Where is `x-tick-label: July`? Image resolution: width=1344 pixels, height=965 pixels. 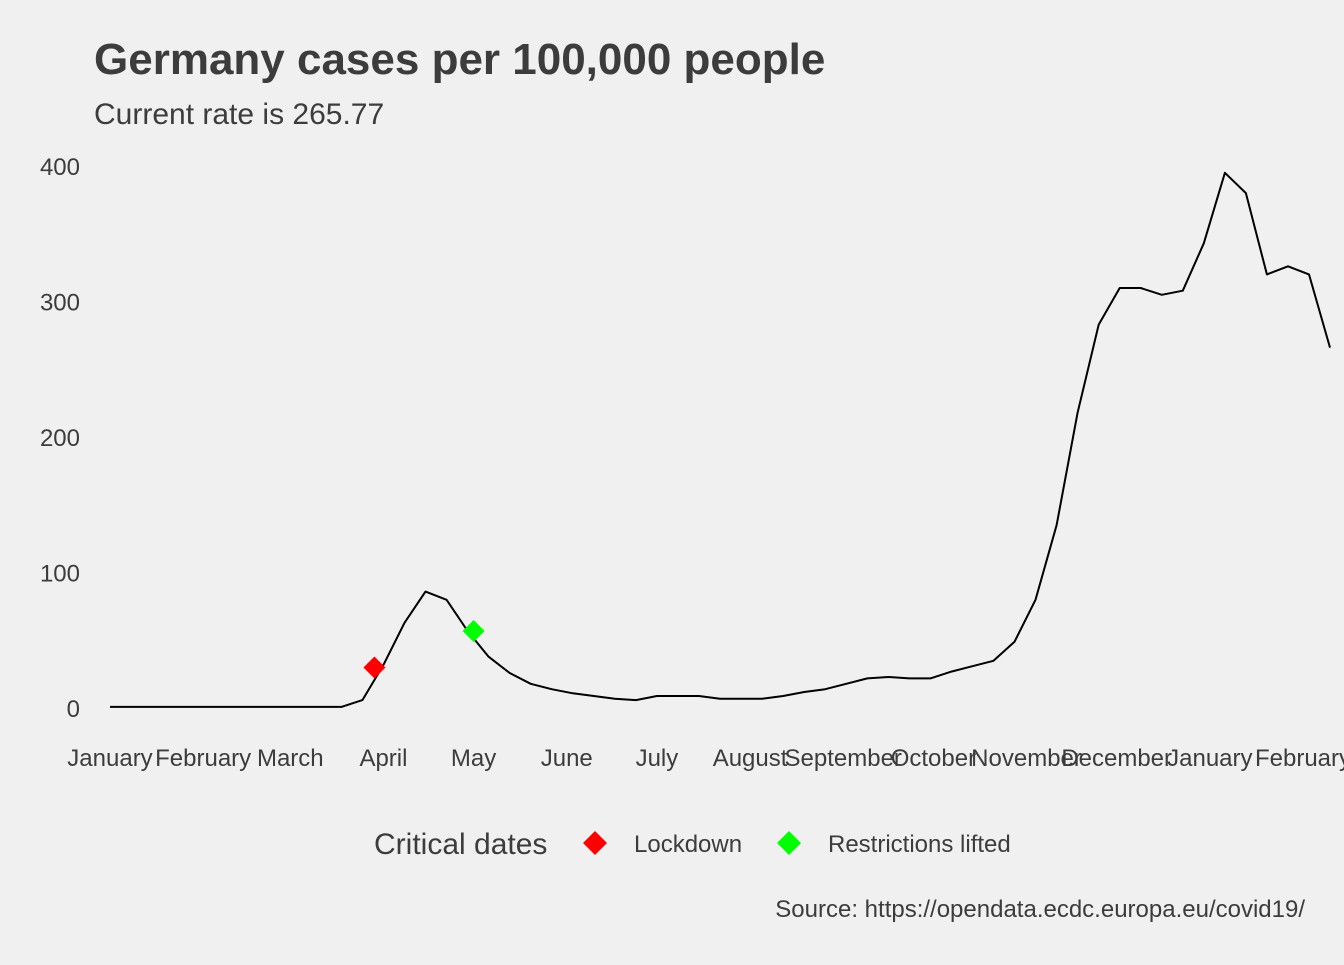
x-tick-label: July is located at coordinates (657, 758).